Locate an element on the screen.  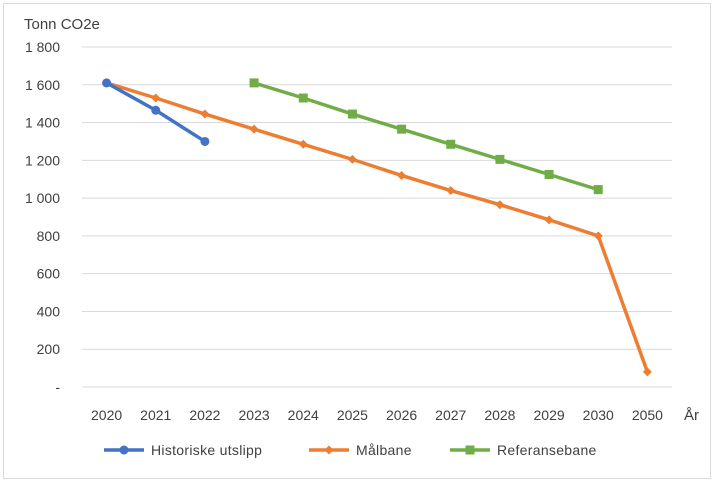
x-tick-label: 2029 is located at coordinates (549, 415).